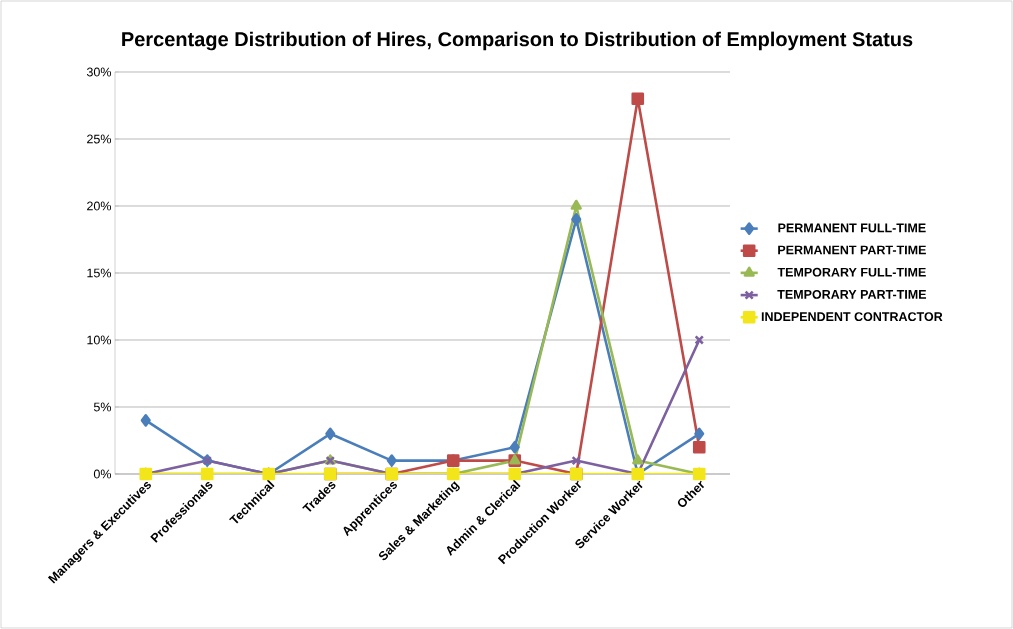 This screenshot has height=629, width=1013. Describe the element at coordinates (99, 72) in the screenshot. I see `y-tick-label: 30%` at that location.